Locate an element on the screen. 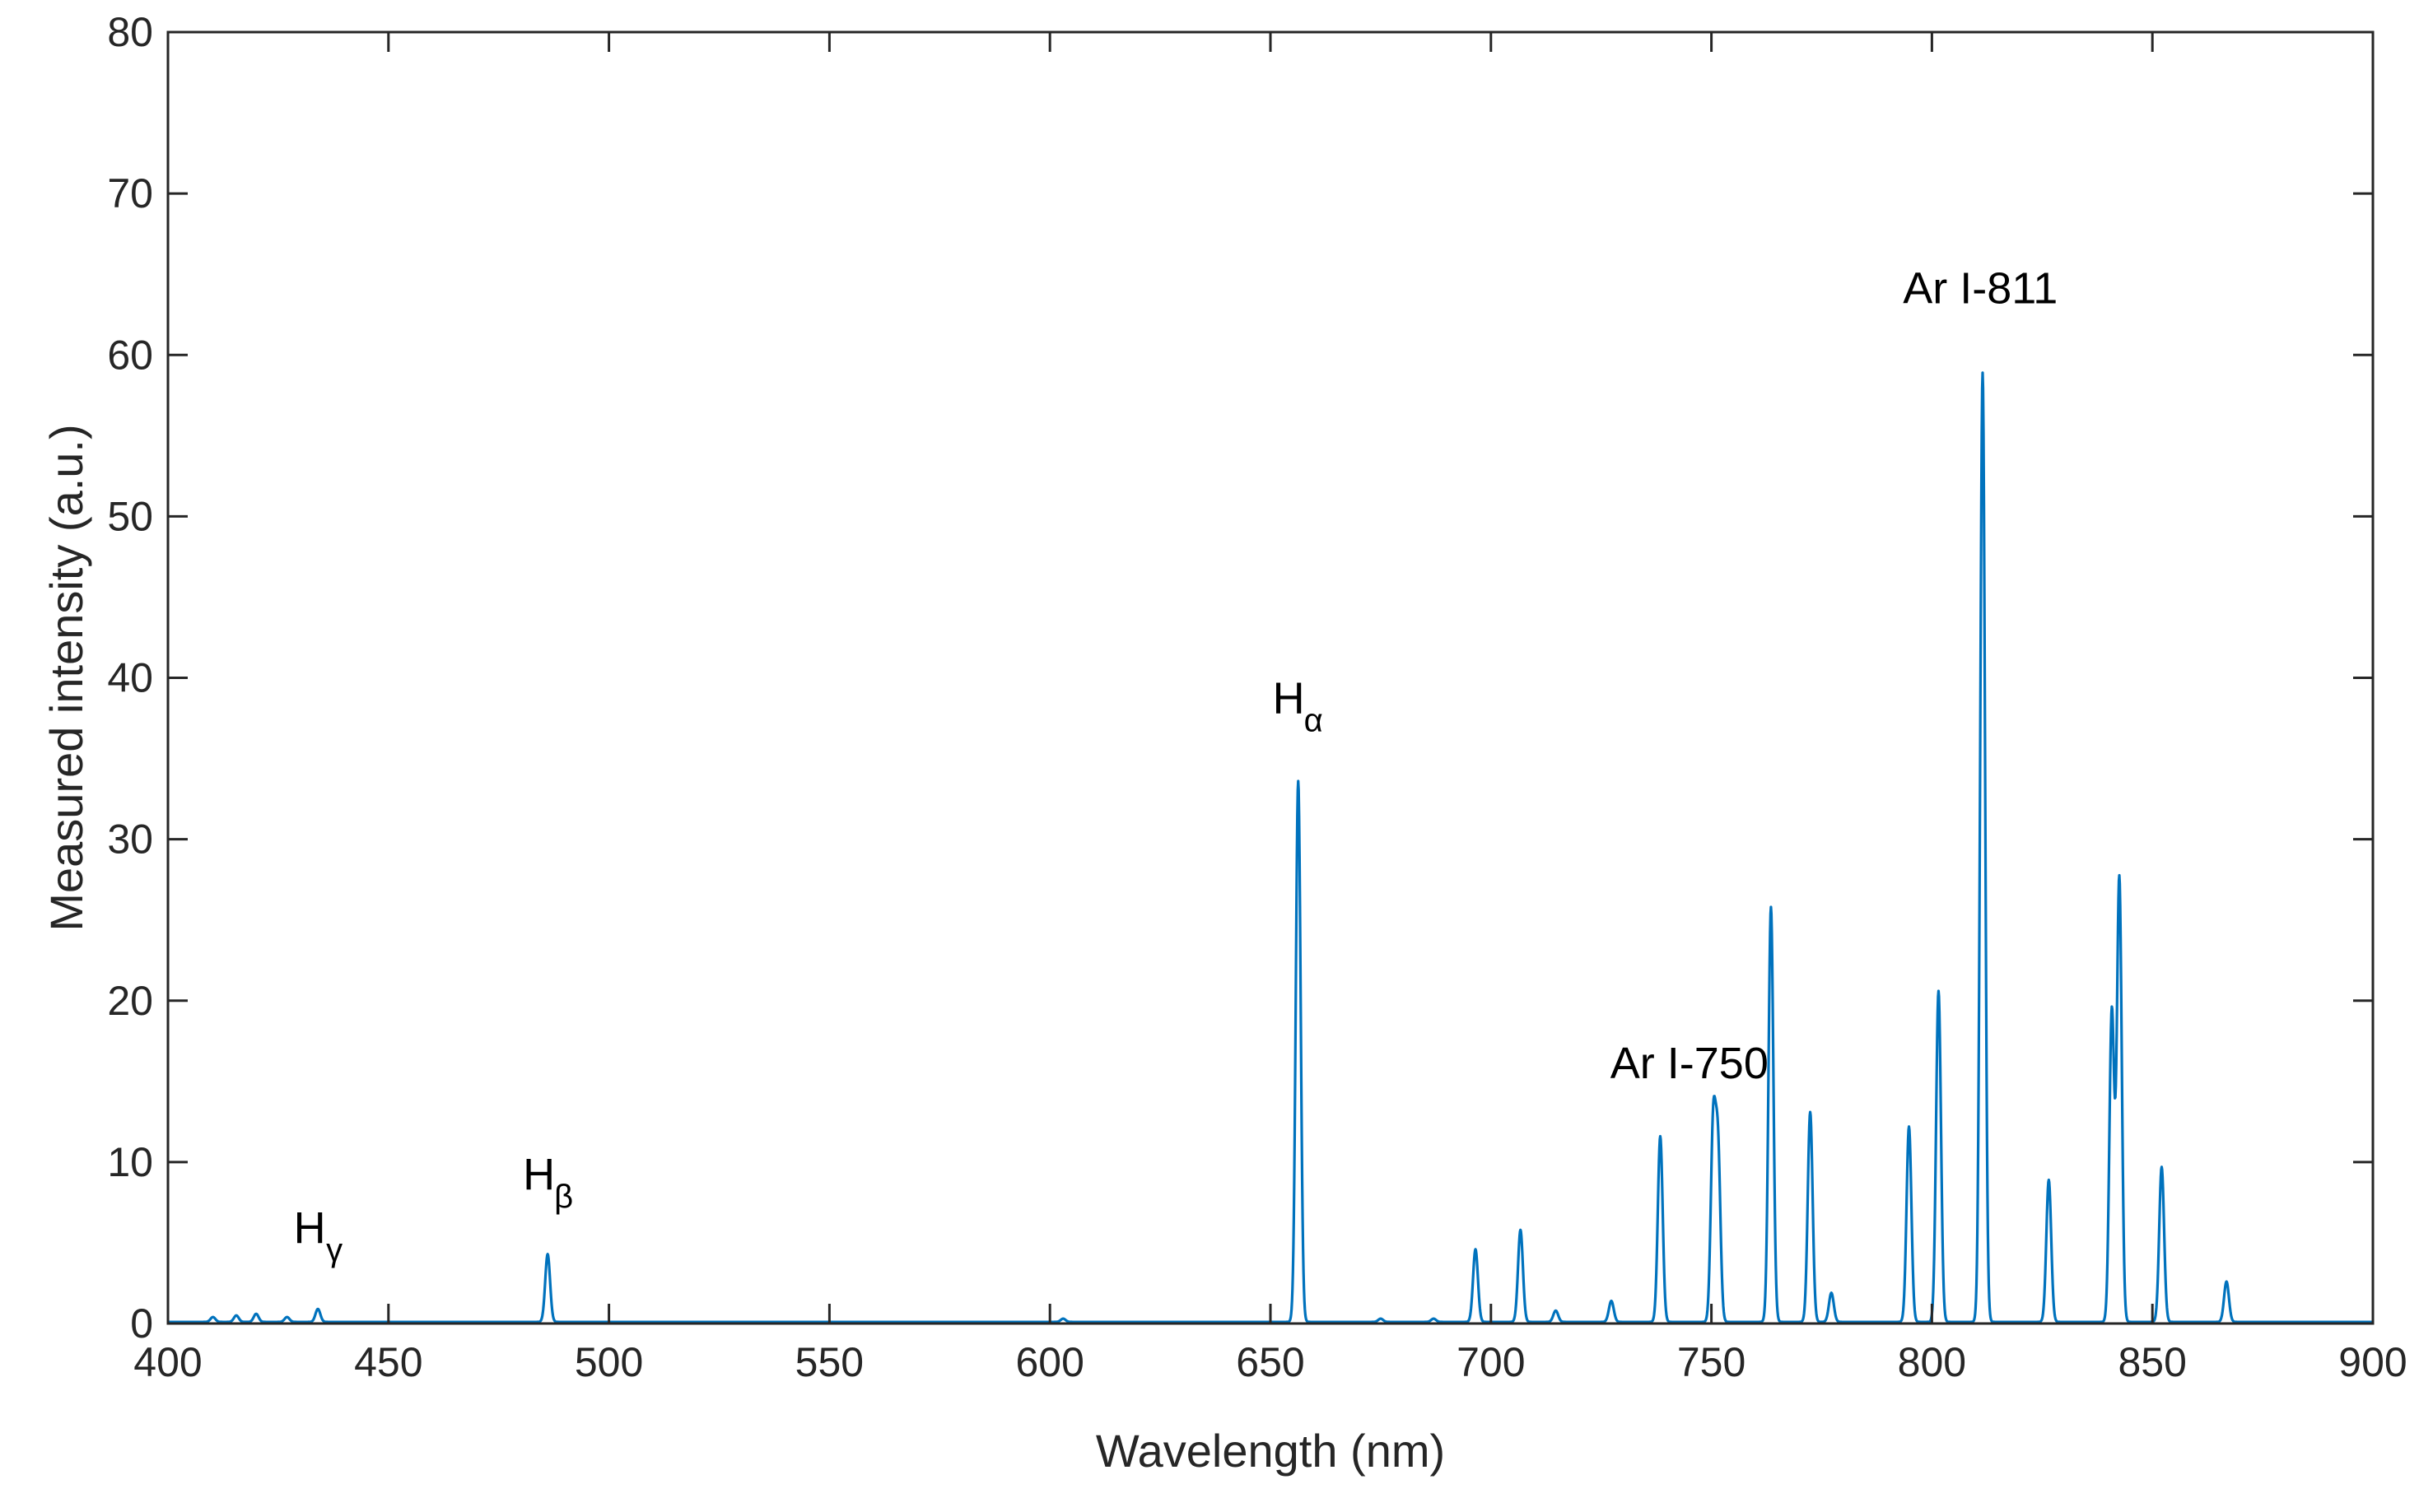 Image resolution: width=2419 pixels, height=1512 pixels. x-tick-label: 850 is located at coordinates (2152, 1362).